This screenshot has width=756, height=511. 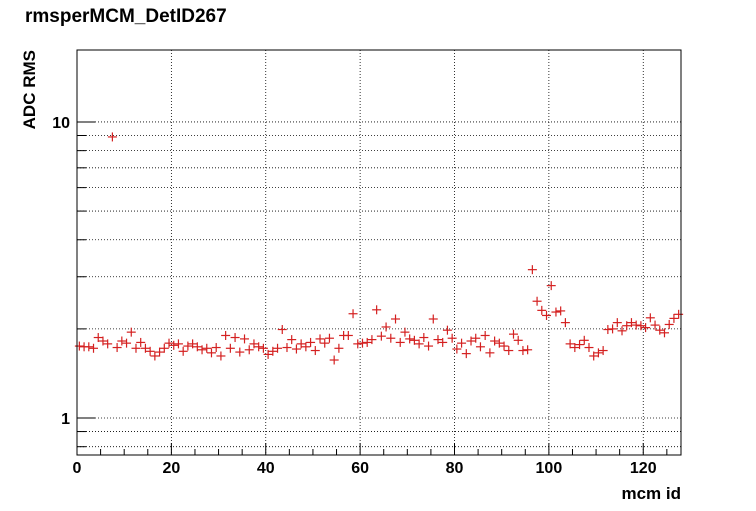 What do you see at coordinates (266, 468) in the screenshot?
I see `x-tick-label: 40` at bounding box center [266, 468].